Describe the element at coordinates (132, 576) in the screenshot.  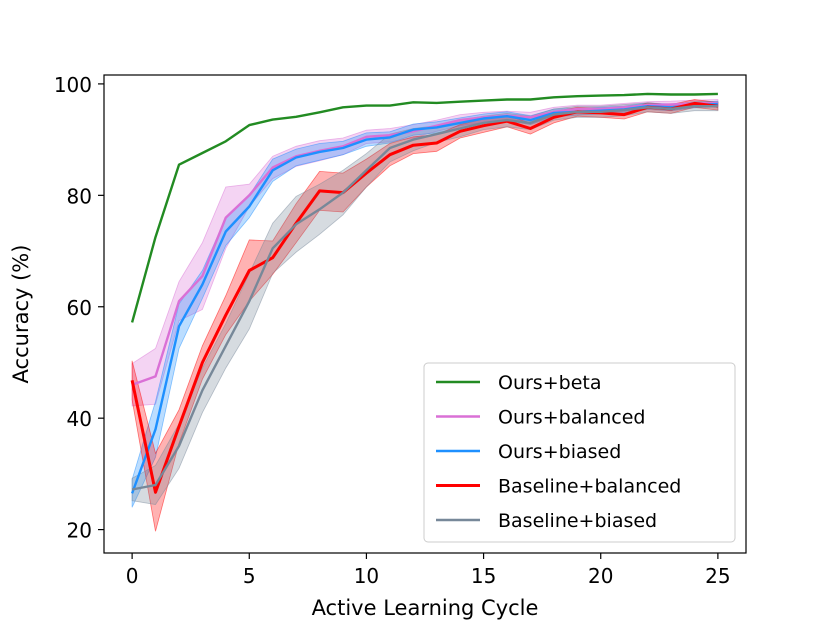
I see `x-tick-label: 0` at that location.